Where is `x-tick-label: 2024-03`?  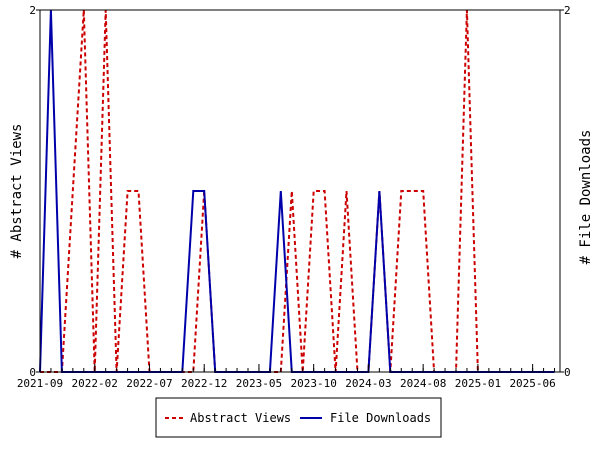
x-tick-label: 2024-03 is located at coordinates (368, 383).